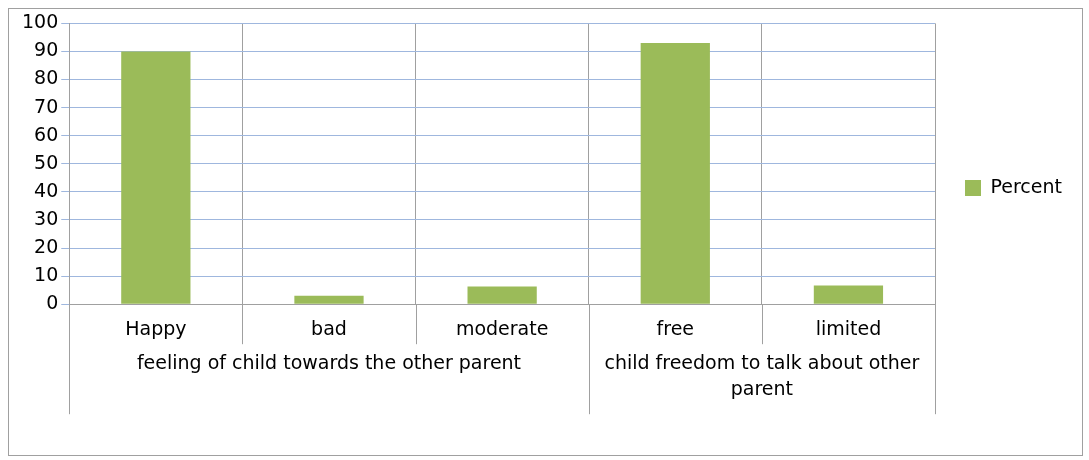  Describe the element at coordinates (46, 105) in the screenshot. I see `y-tick-label: 70` at that location.